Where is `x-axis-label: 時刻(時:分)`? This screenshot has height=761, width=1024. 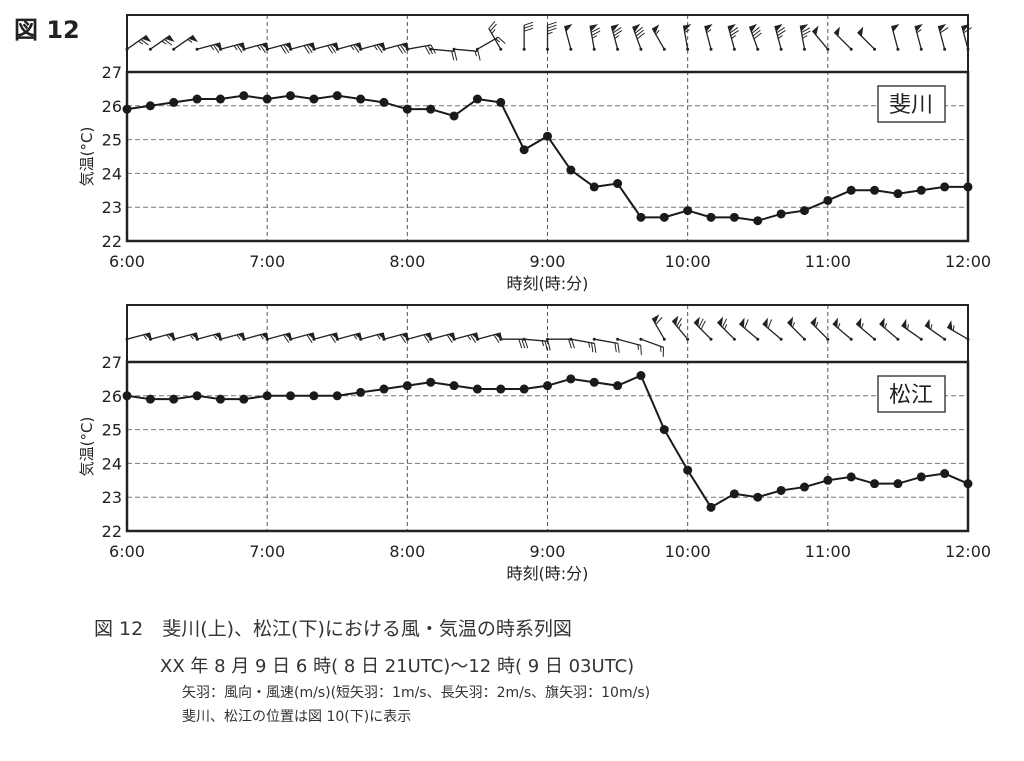
x-axis-label: 時刻(時:分) is located at coordinates (548, 573).